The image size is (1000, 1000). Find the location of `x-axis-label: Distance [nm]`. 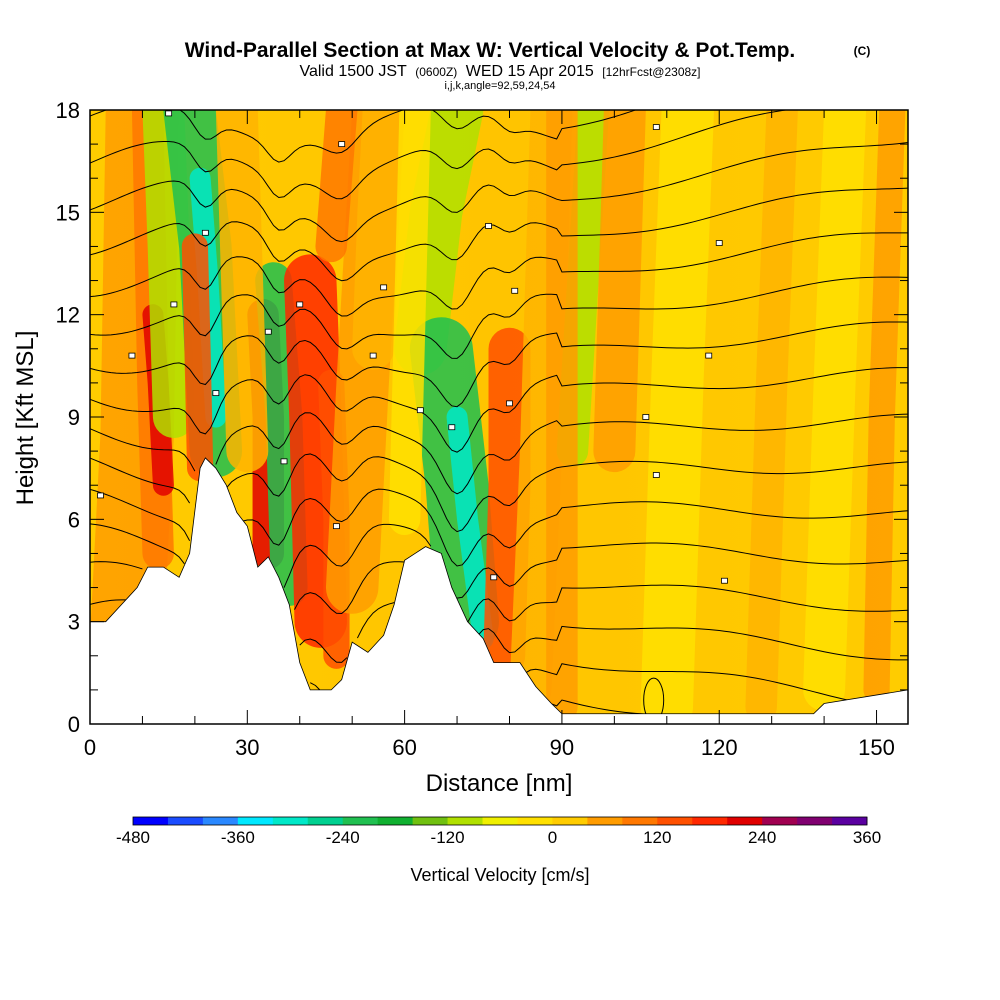

x-axis-label: Distance [nm] is located at coordinates (499, 783).